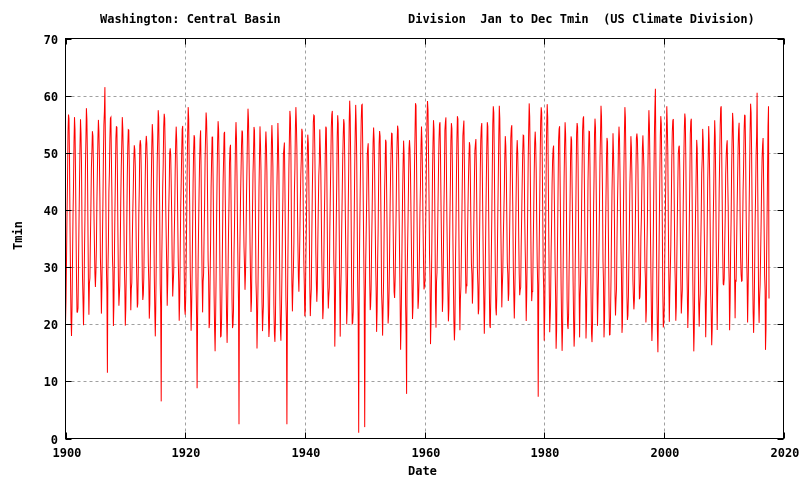  Describe the element at coordinates (51, 210) in the screenshot. I see `y-tick-label: 40` at that location.